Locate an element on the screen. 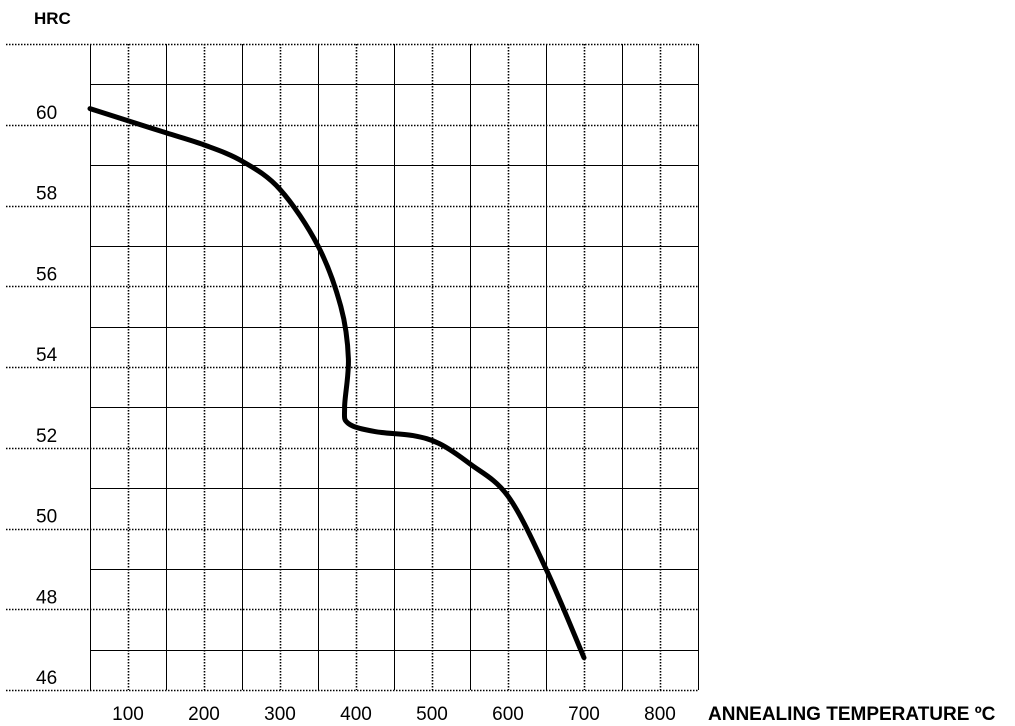  x-tick-label: 700 is located at coordinates (584, 714).